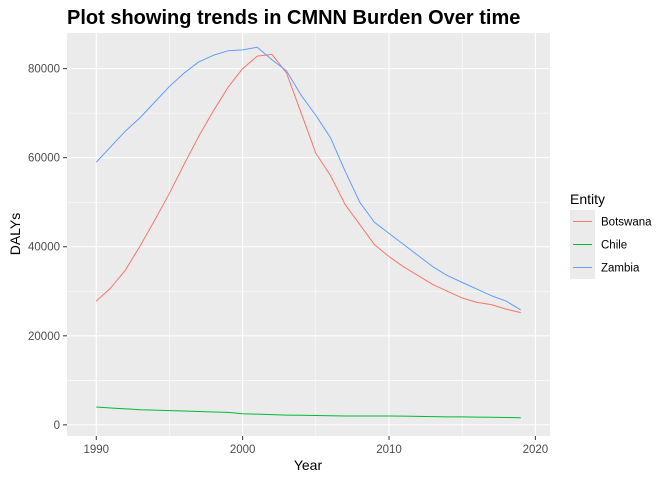  Describe the element at coordinates (96, 450) in the screenshot. I see `x-tick-label: 1990` at that location.